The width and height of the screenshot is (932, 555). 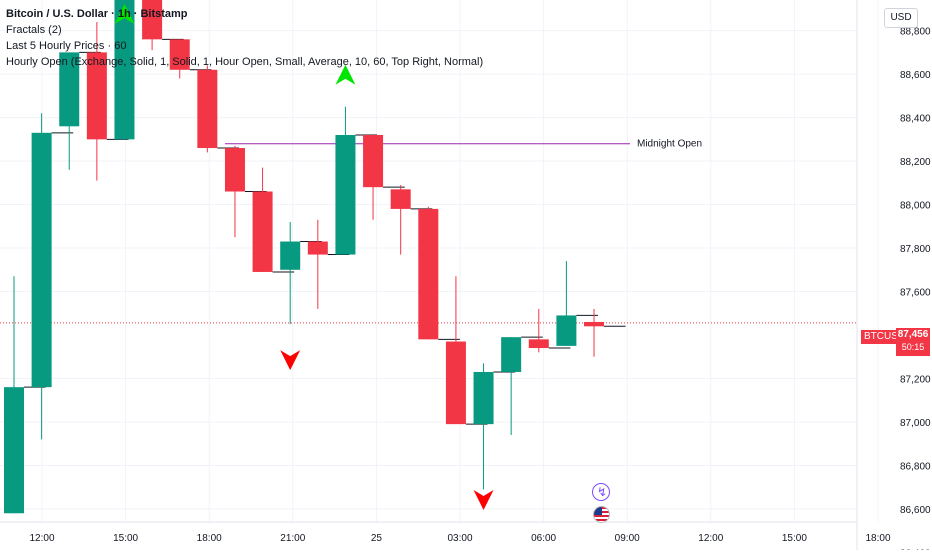 I want to click on bar-countdown: 50:15, so click(x=913, y=347).